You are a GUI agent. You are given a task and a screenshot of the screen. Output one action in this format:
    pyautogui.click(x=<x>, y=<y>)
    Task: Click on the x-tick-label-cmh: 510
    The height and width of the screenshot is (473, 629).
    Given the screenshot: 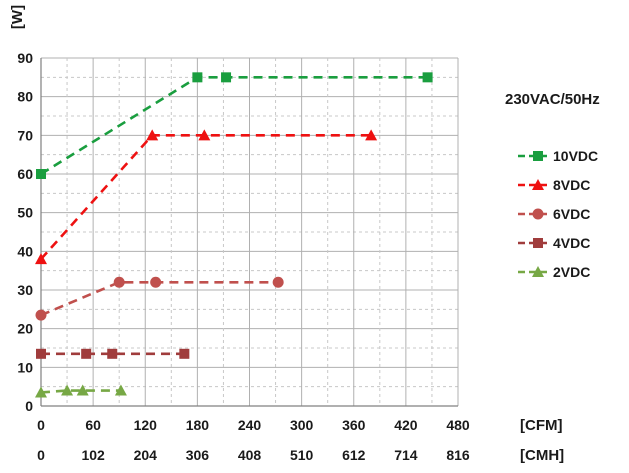 What is the action you would take?
    pyautogui.click(x=302, y=455)
    